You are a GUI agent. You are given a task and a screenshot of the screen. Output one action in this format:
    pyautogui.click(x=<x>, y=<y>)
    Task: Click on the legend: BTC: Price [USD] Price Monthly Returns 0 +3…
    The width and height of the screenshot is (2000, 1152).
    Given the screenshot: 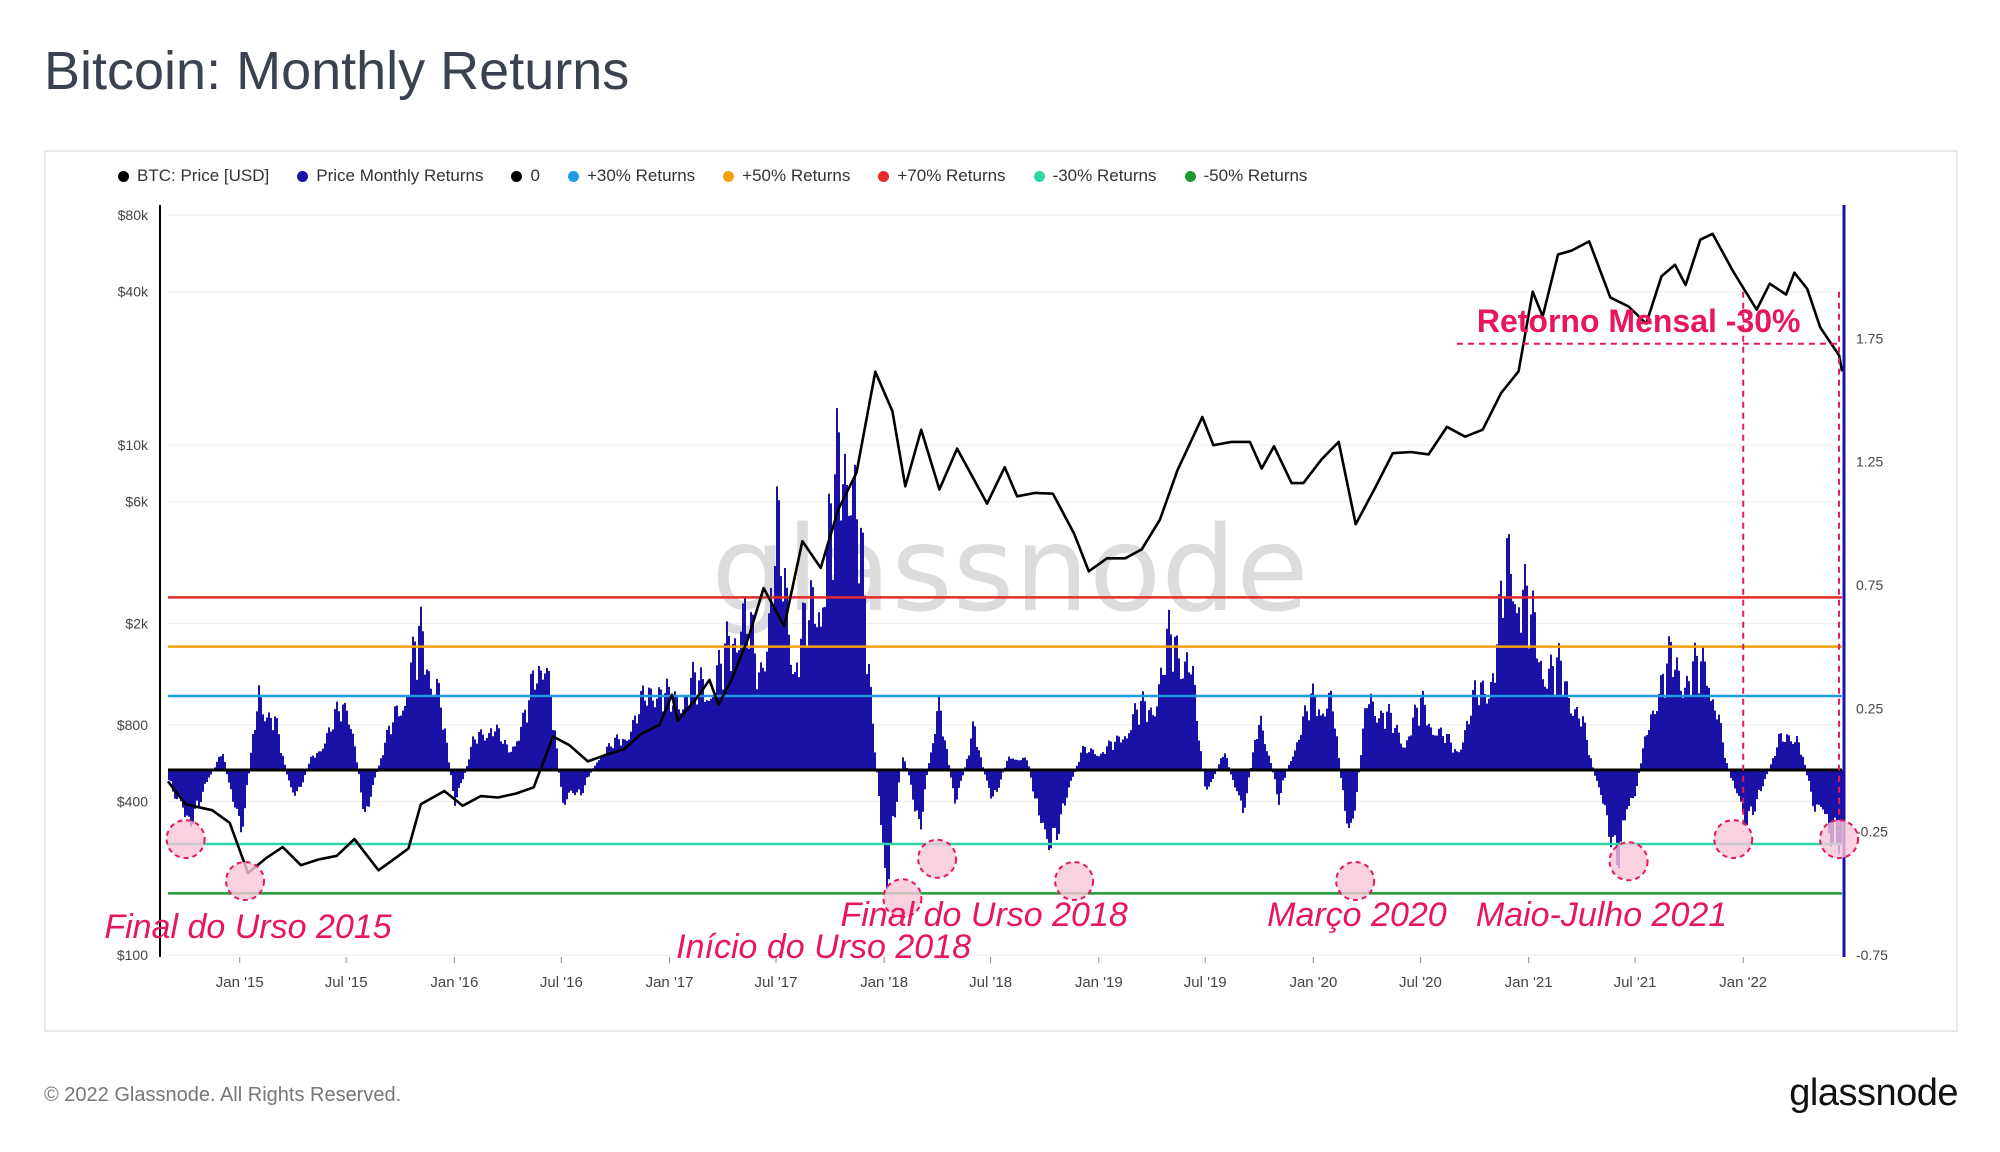 What is the action you would take?
    pyautogui.click(x=712, y=176)
    